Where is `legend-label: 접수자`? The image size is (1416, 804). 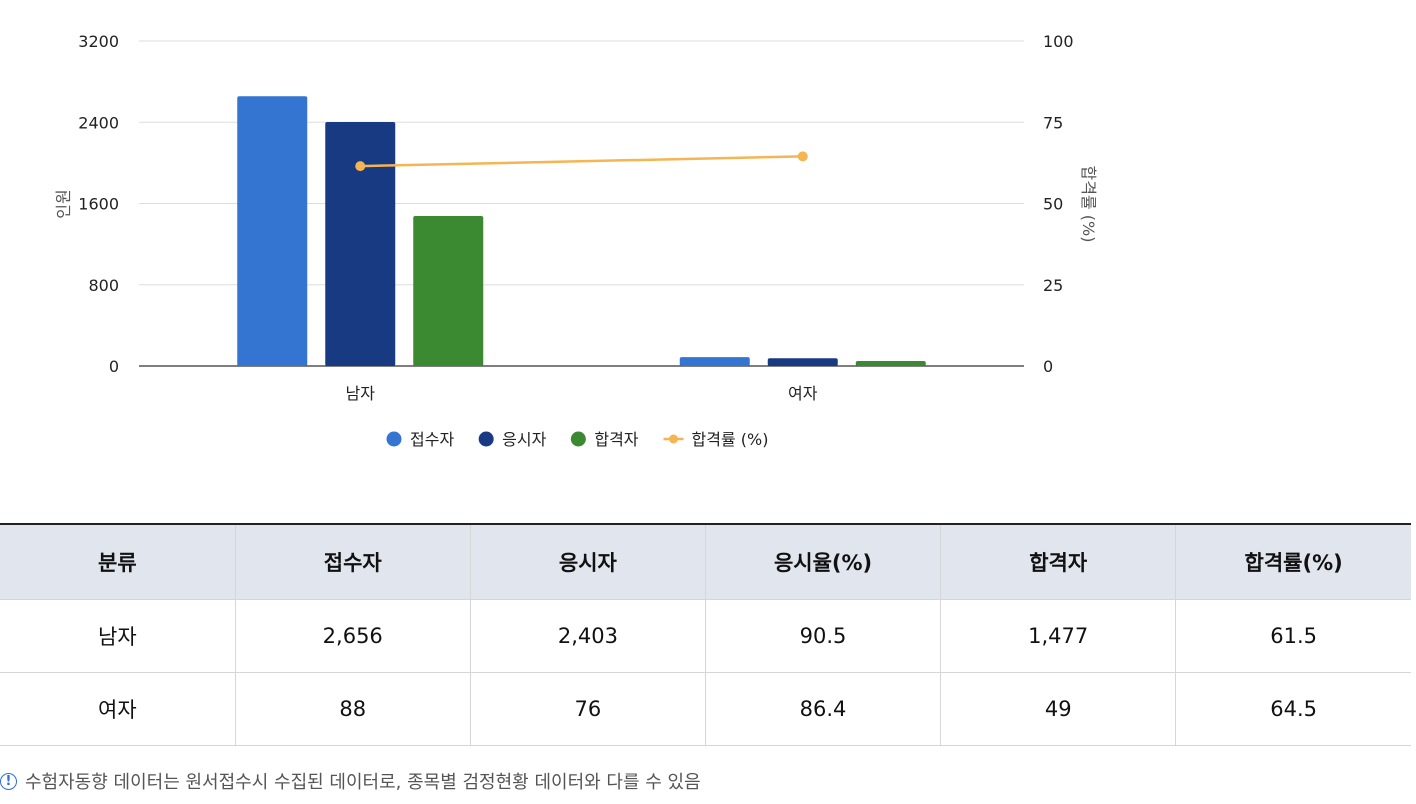 legend-label: 접수자 is located at coordinates (432, 439).